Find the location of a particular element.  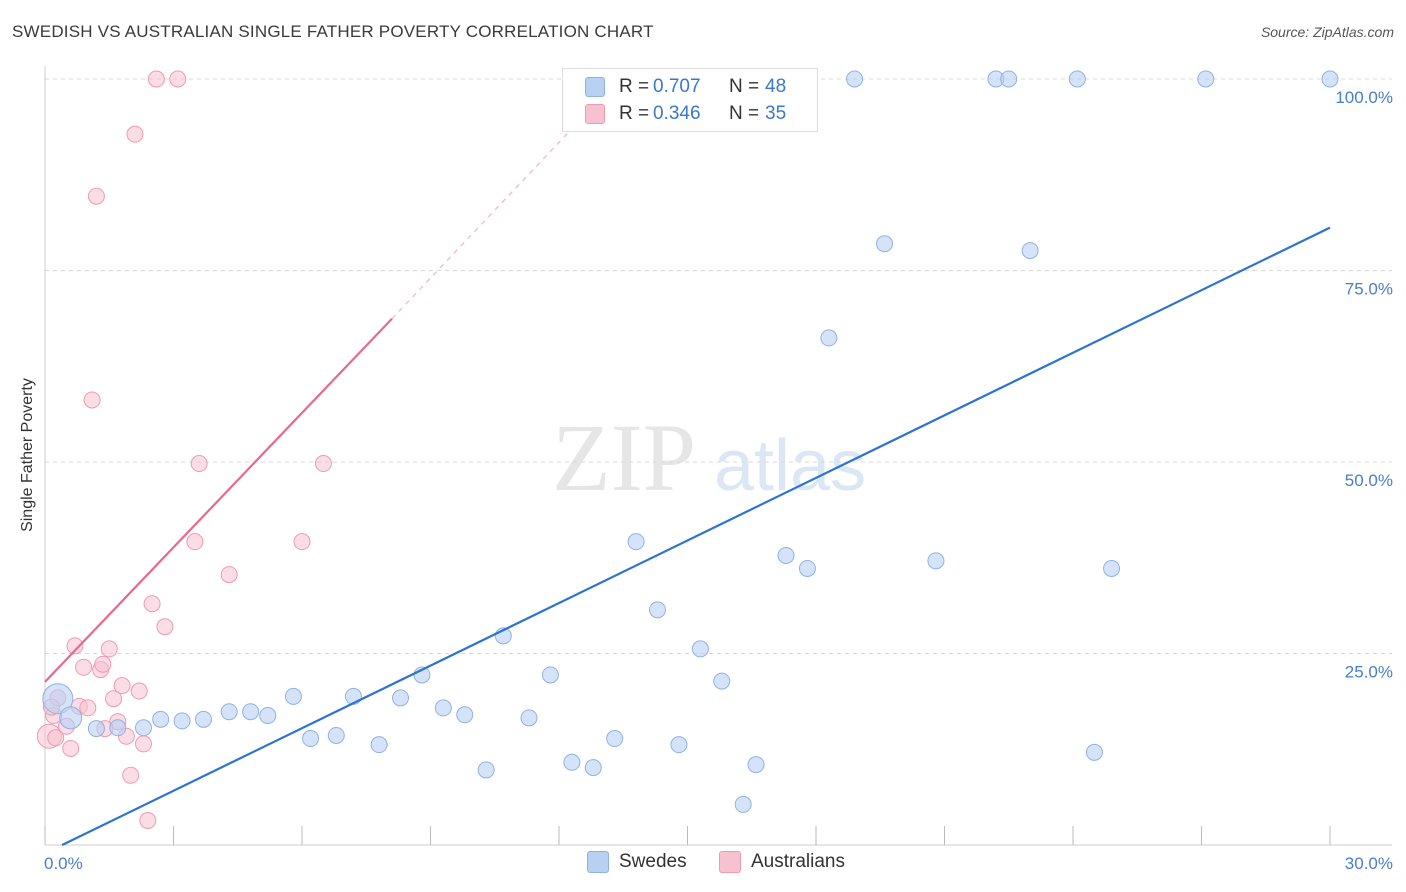

legend-item-swedes: Swedes is located at coordinates (637, 862).